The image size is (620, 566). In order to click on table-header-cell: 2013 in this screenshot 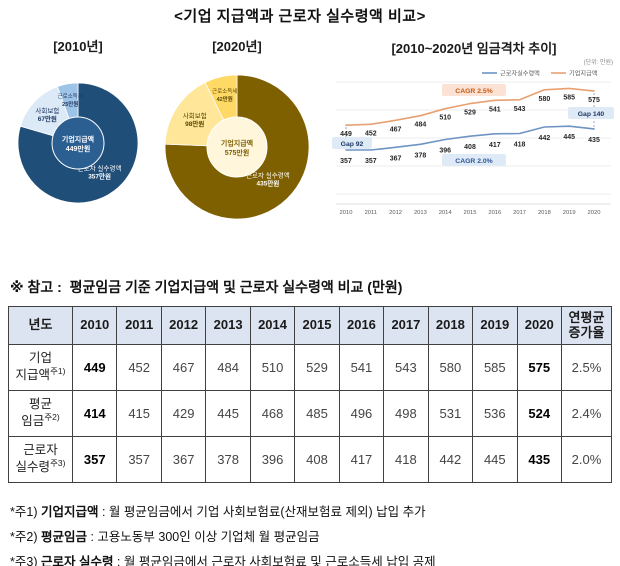, I will do `click(228, 325)`.